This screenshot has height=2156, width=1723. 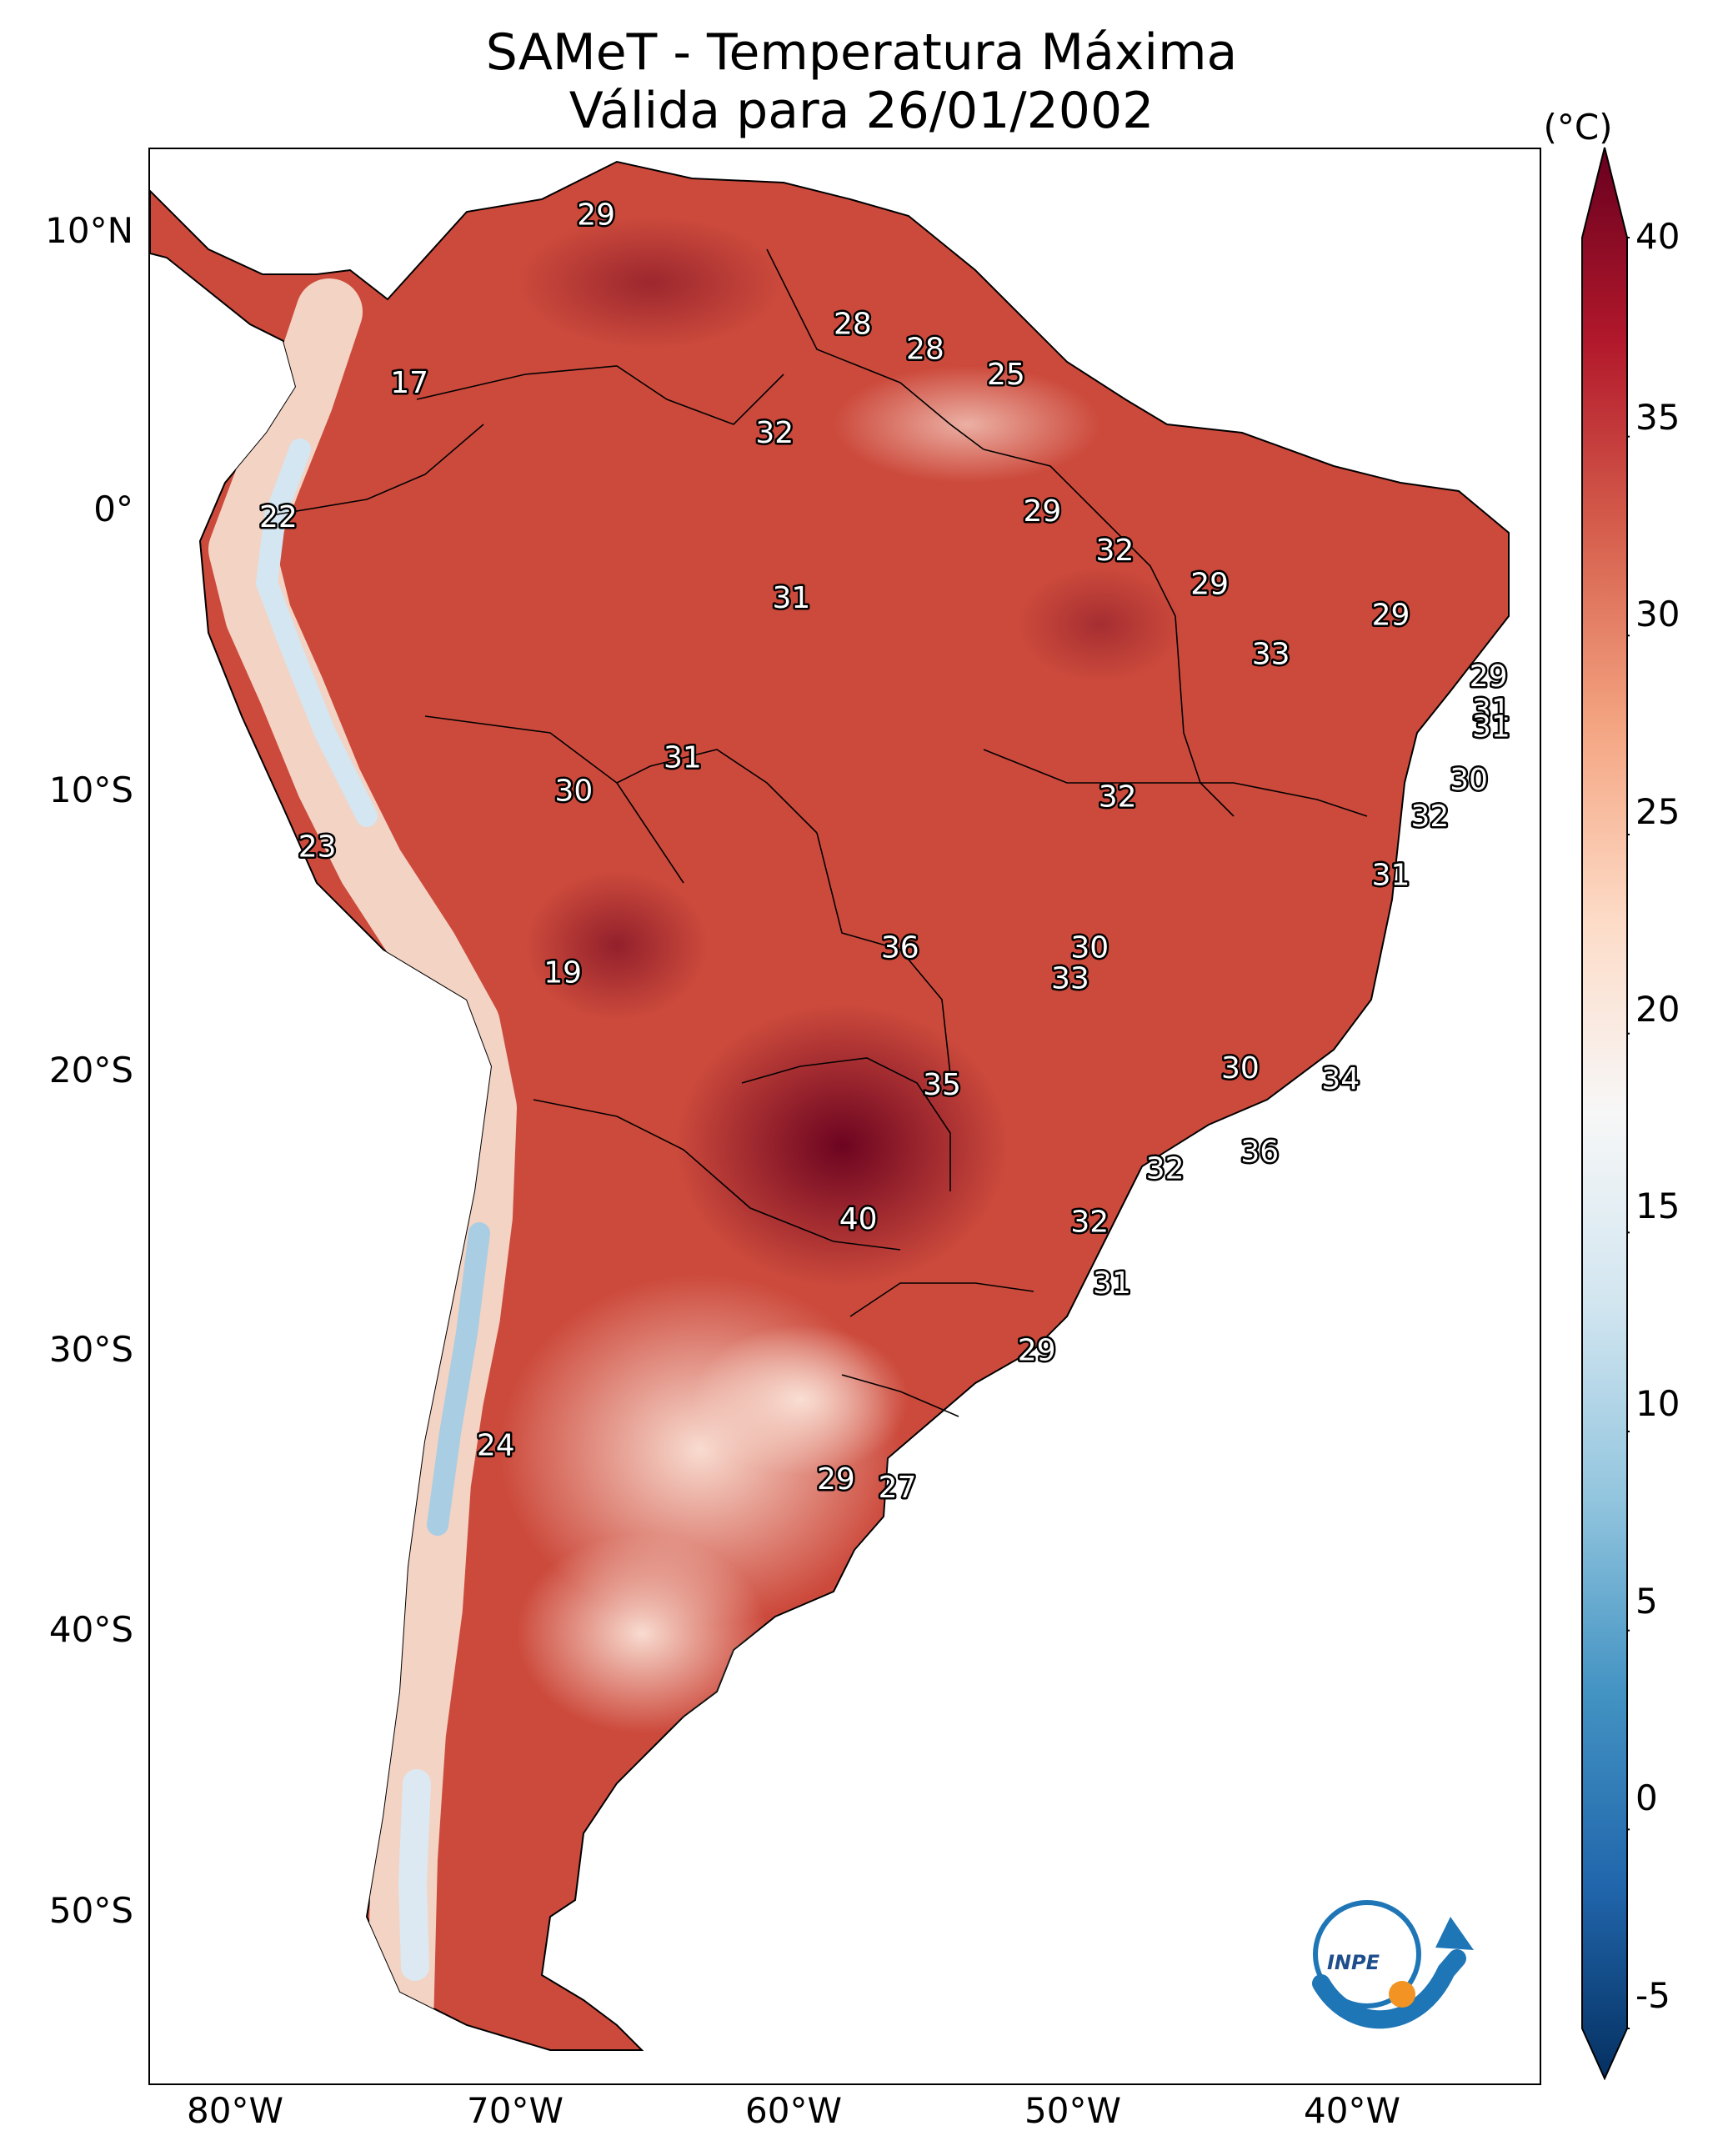 I want to click on colorbar-tick-40: 40, so click(x=1657, y=236).